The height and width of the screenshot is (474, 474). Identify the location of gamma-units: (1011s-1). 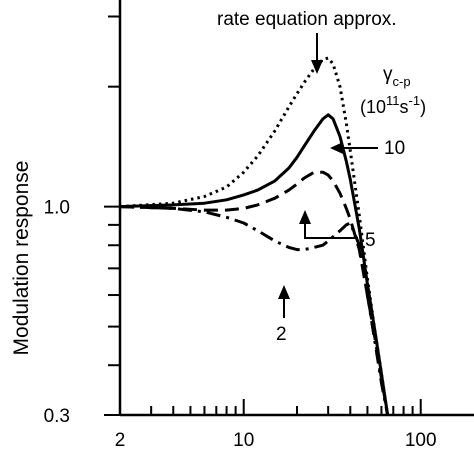
(393, 105).